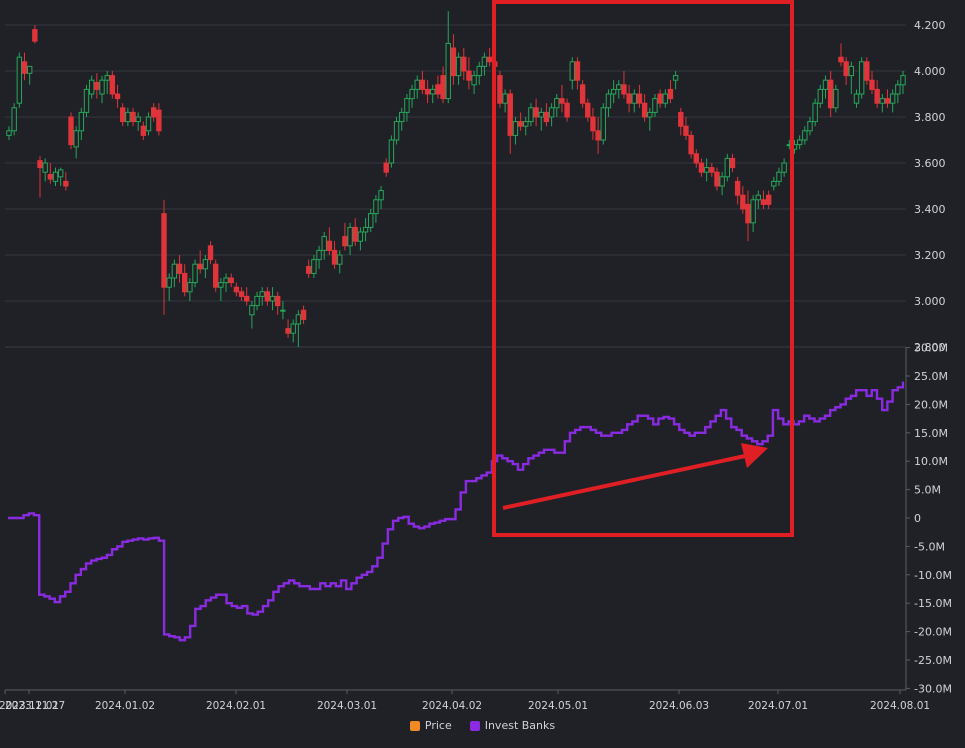 This screenshot has width=965, height=748. What do you see at coordinates (930, 117) in the screenshot?
I see `price-tick-label: 3.800` at bounding box center [930, 117].